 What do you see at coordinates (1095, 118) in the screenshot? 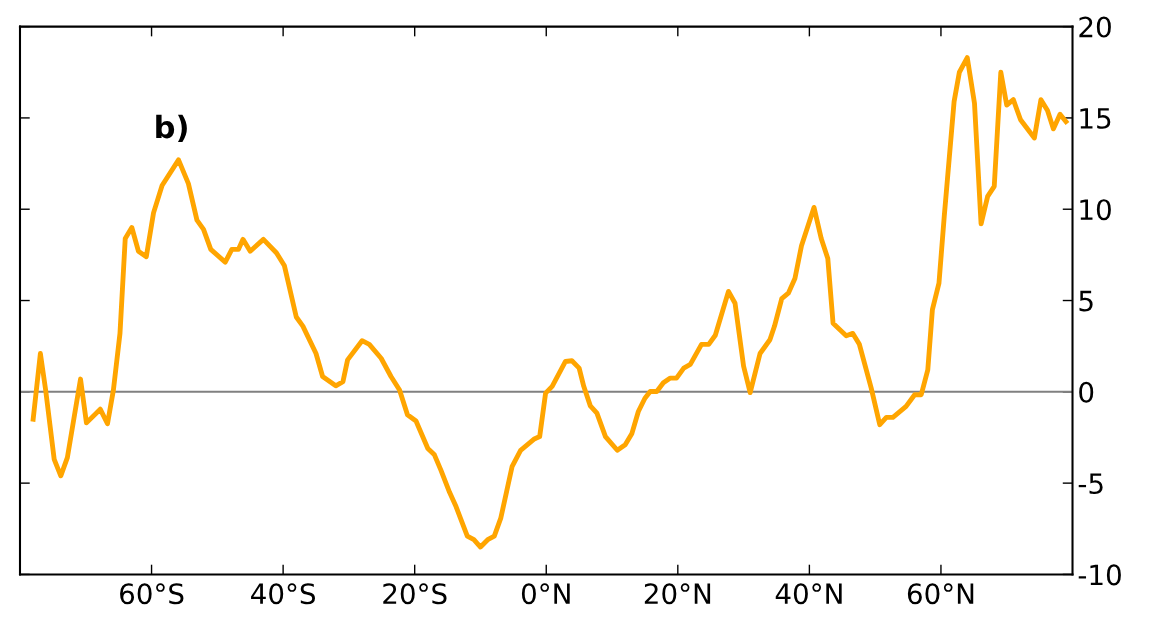
I see `y-tick-label: 15` at bounding box center [1095, 118].